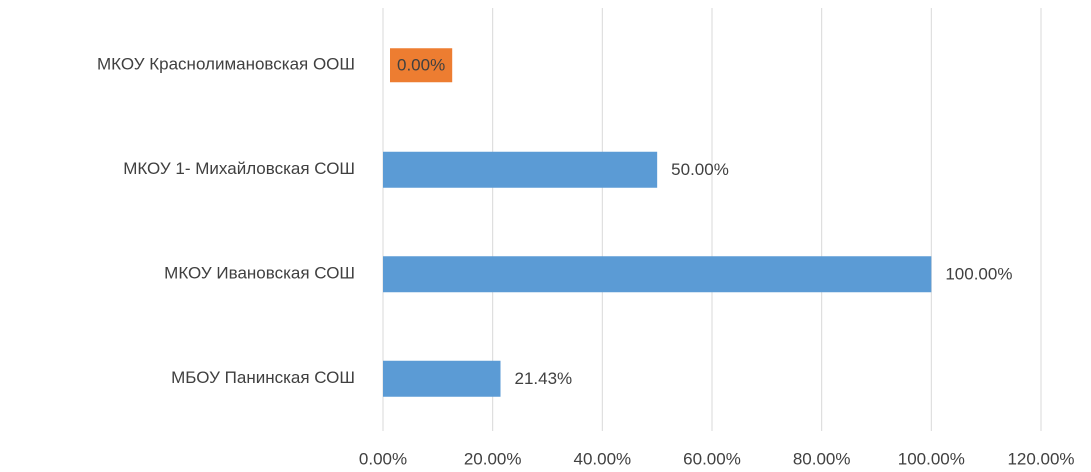 The width and height of the screenshot is (1091, 472). I want to click on value-label-background, so click(421, 65).